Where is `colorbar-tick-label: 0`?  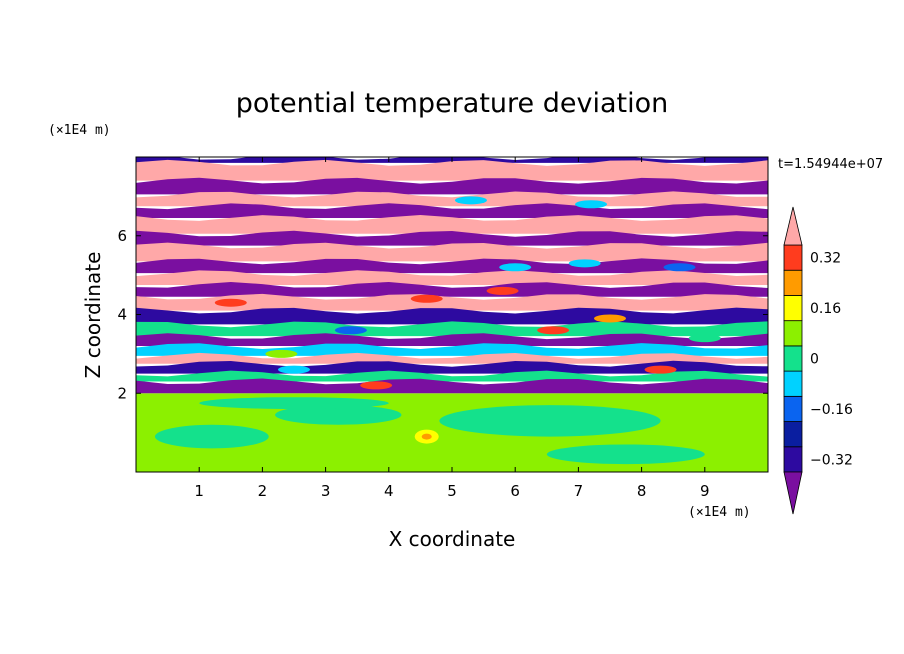 colorbar-tick-label: 0 is located at coordinates (814, 360).